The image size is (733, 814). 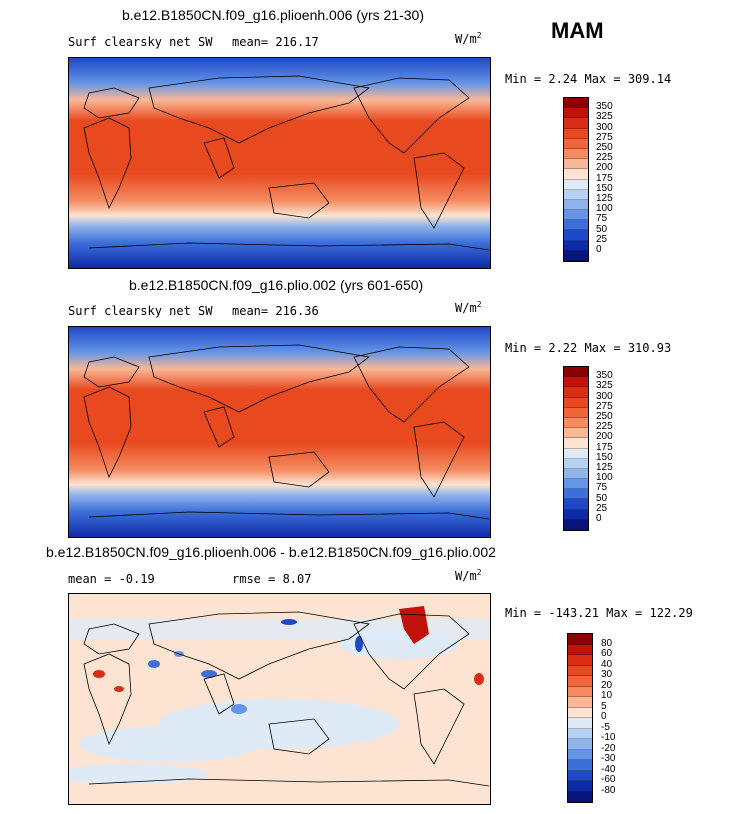 What do you see at coordinates (468, 575) in the screenshot?
I see `panel3-units: W/m2` at bounding box center [468, 575].